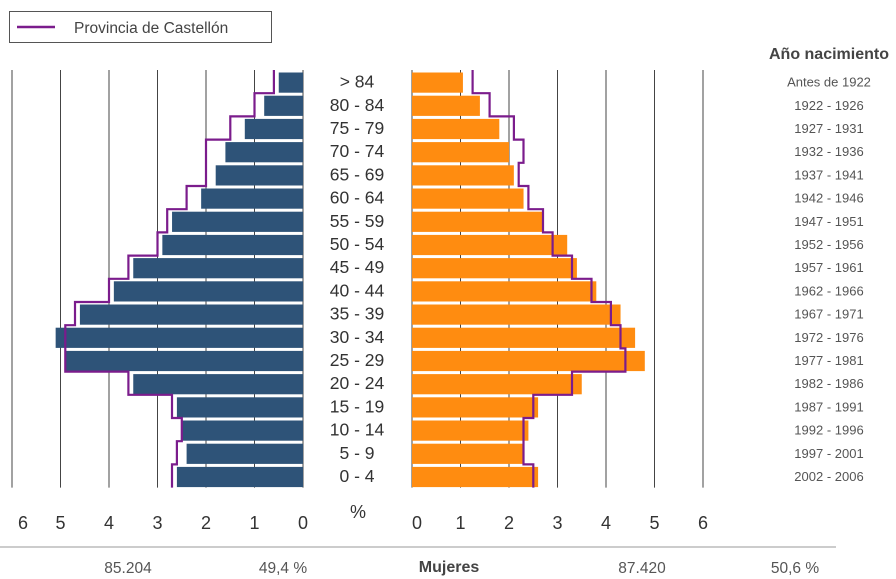 Image resolution: width=896 pixels, height=579 pixels. What do you see at coordinates (357, 151) in the screenshot?
I see `age-group-label: 70 - 74` at bounding box center [357, 151].